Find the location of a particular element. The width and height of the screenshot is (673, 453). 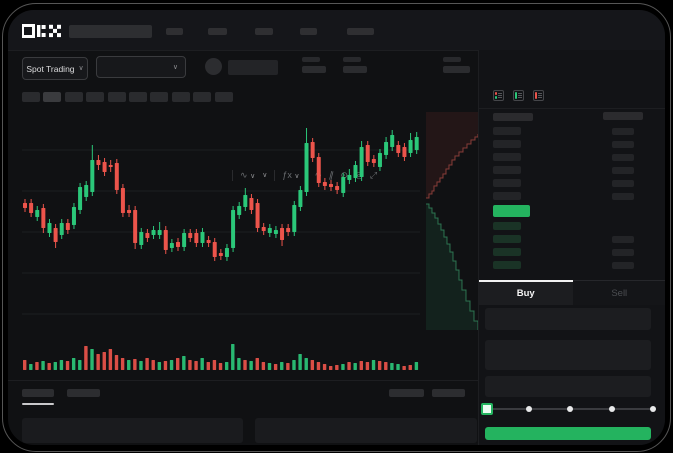

tab-sell: Sell is located at coordinates (618, 292).